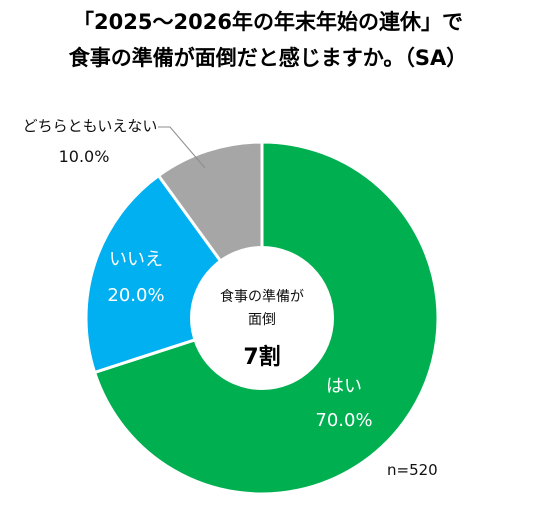  Describe the element at coordinates (84, 156) in the screenshot. I see `slice-value-dochira: 10.0%` at that location.